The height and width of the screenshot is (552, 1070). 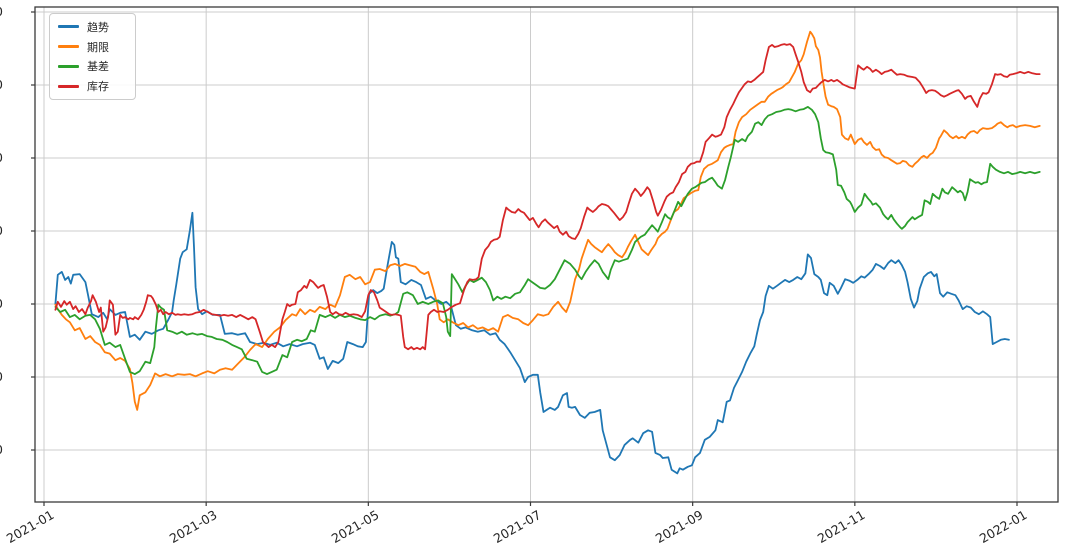 I want to click on legend-line-swatch-trend, so click(x=68, y=27).